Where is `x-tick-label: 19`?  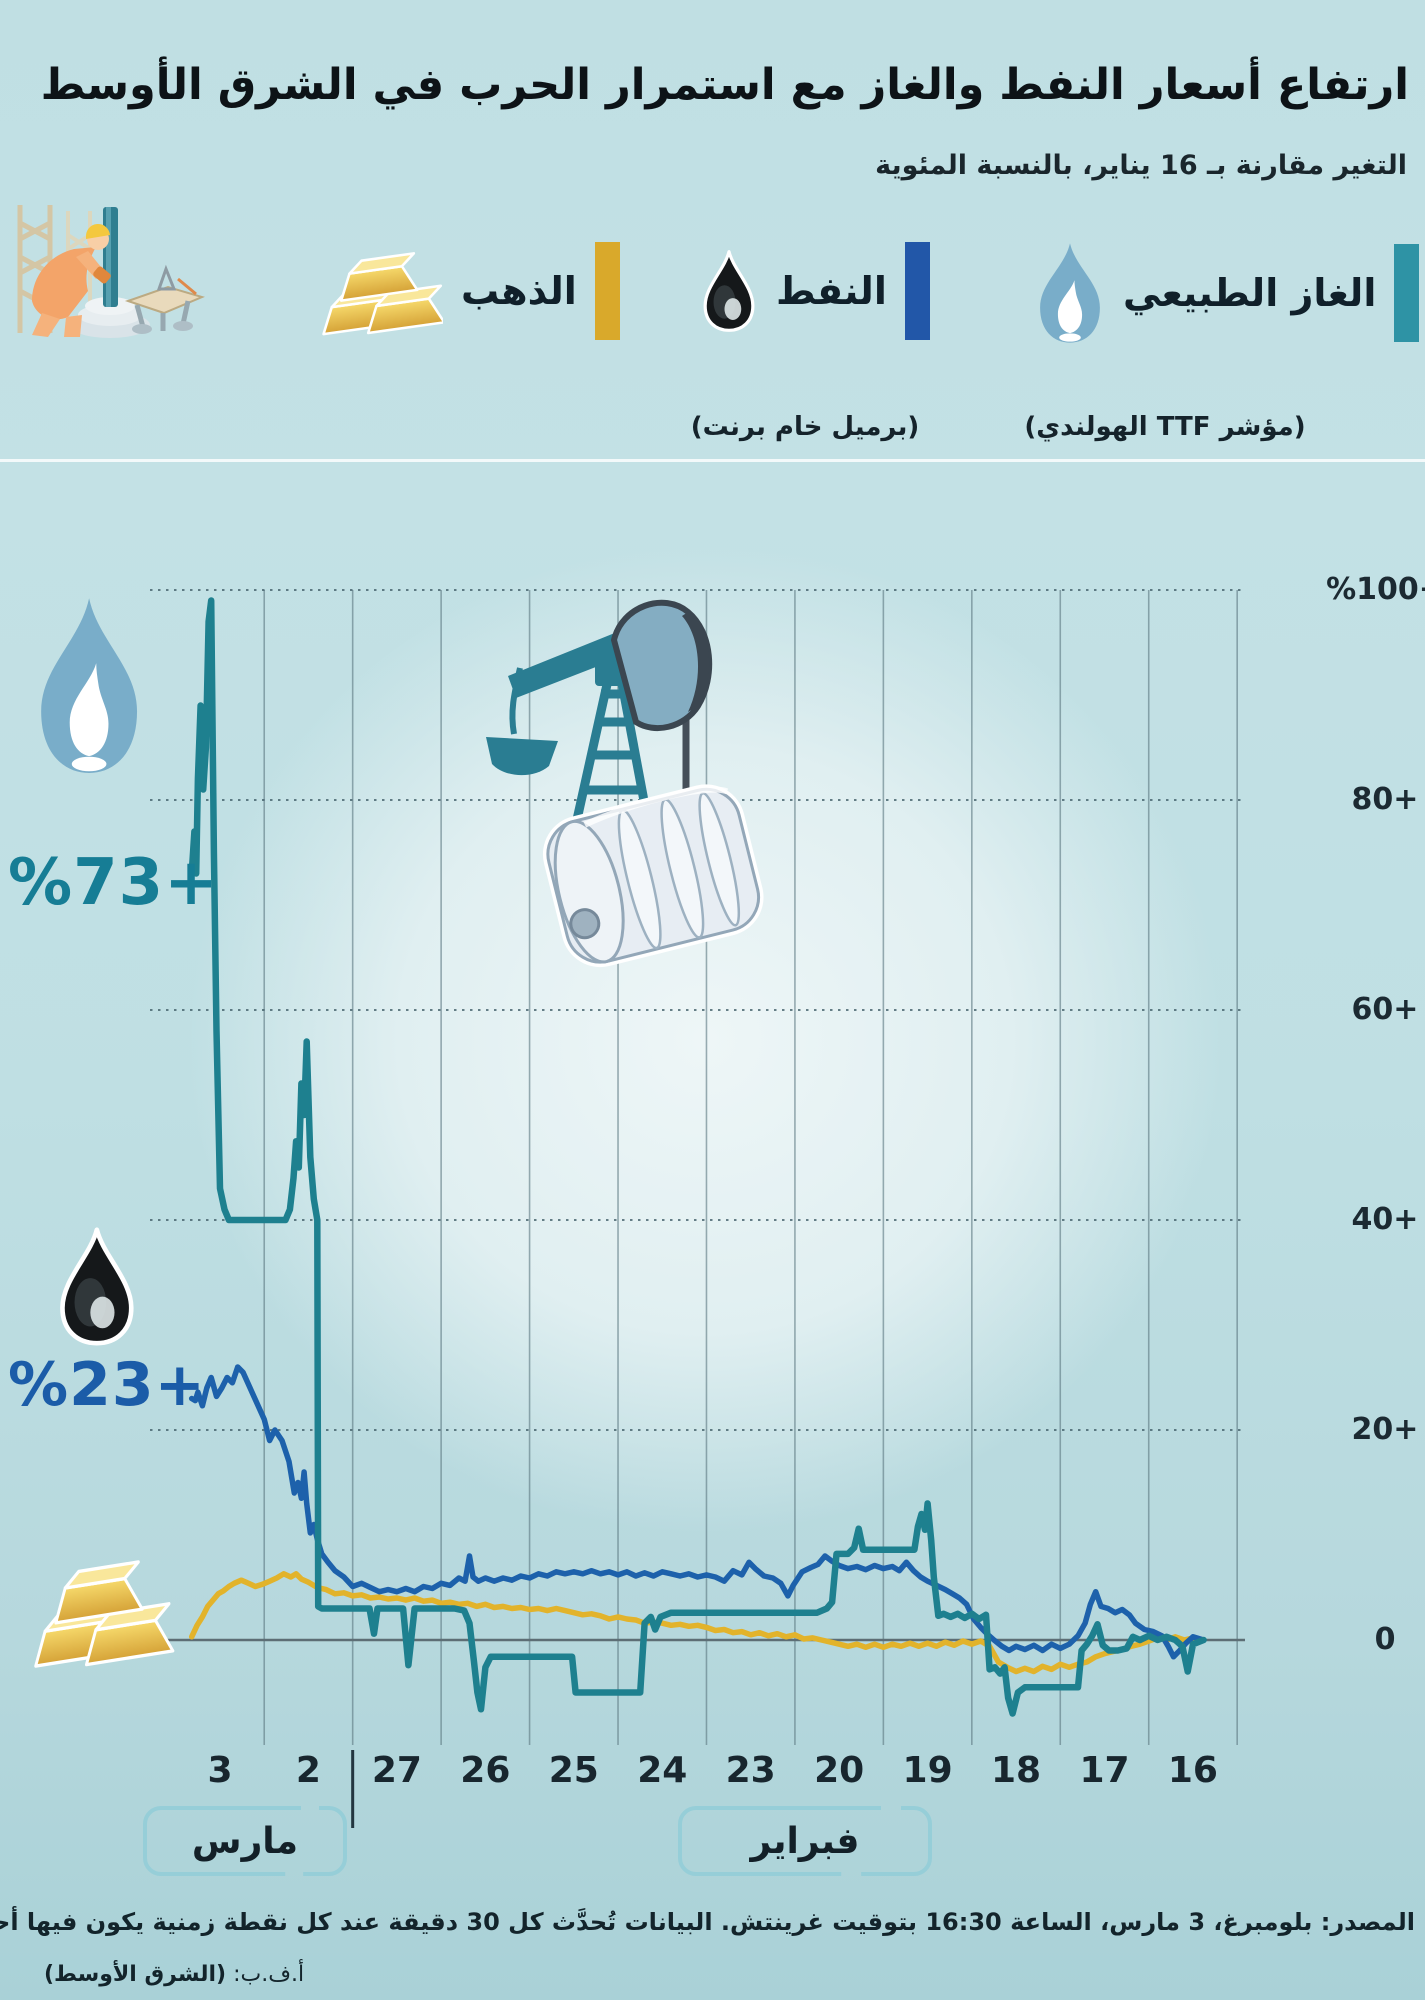 x-tick-label: 19 is located at coordinates (927, 1770).